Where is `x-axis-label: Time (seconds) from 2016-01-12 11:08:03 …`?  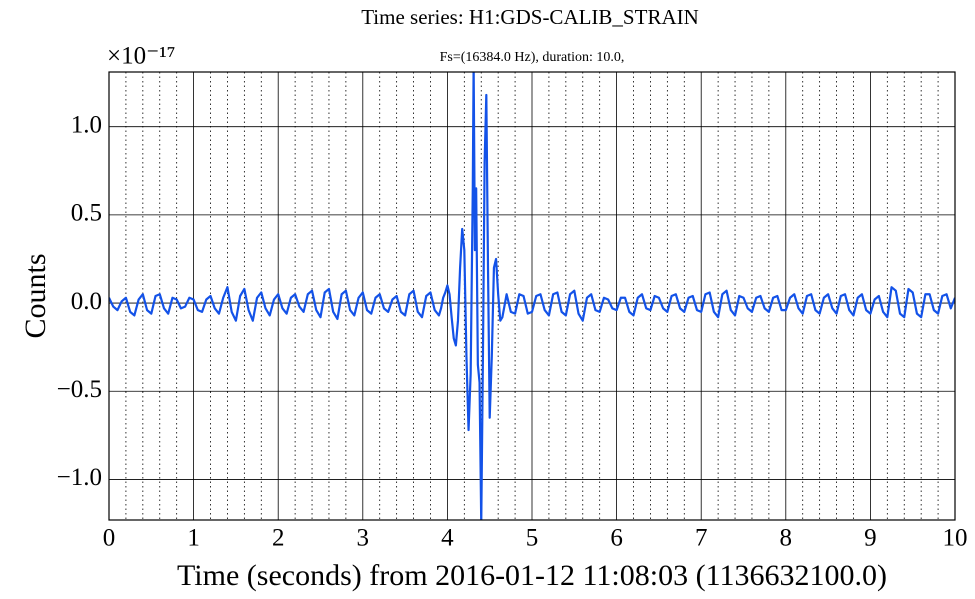 x-axis-label: Time (seconds) from 2016-01-12 11:08:03 … is located at coordinates (532, 575).